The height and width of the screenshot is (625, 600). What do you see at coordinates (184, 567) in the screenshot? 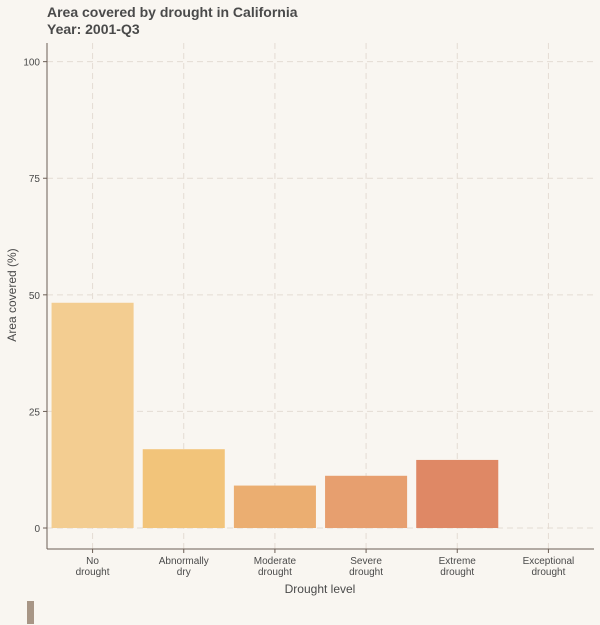
I see `x-tick-label: Abnormally dry` at bounding box center [184, 567].